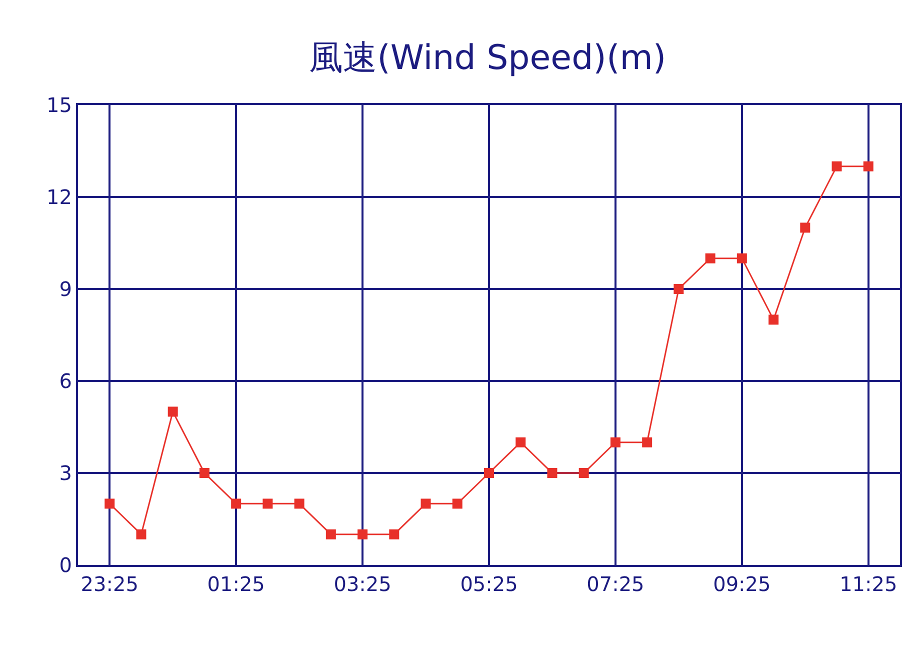 The height and width of the screenshot is (645, 920). Describe the element at coordinates (59, 105) in the screenshot. I see `y-tick-label: 15` at that location.